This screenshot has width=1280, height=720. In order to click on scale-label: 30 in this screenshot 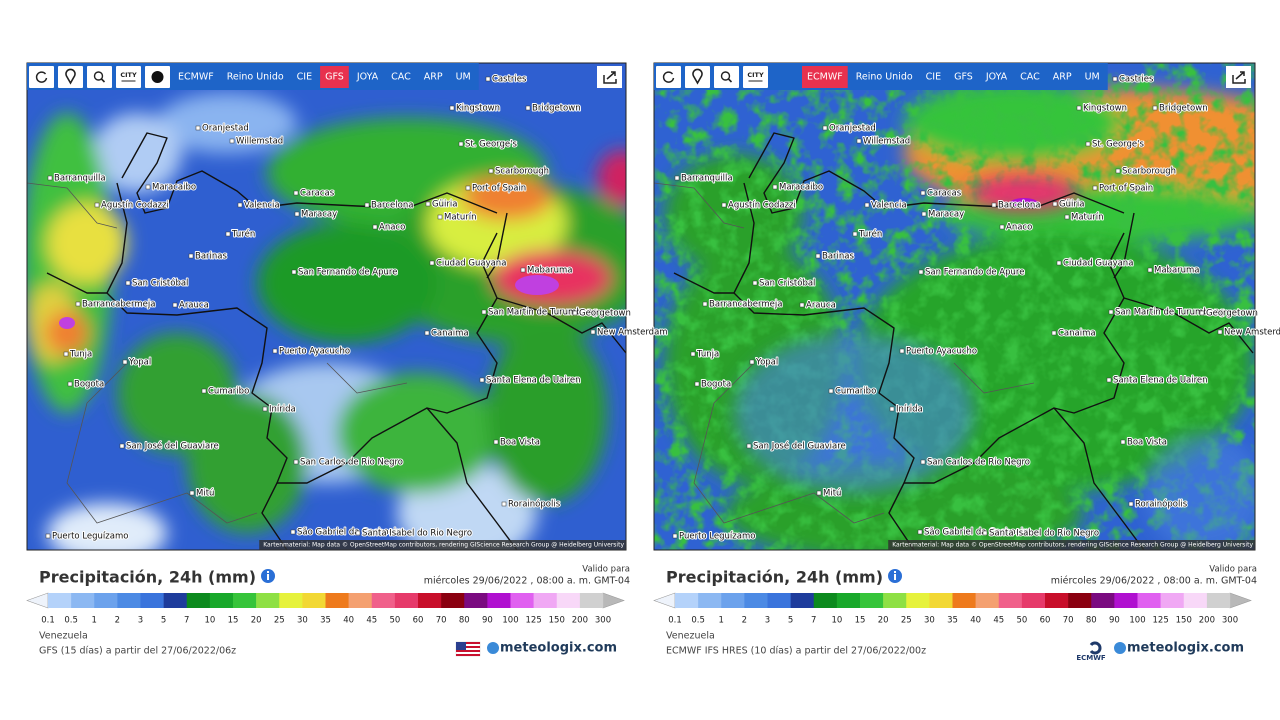, I will do `click(302, 621)`.